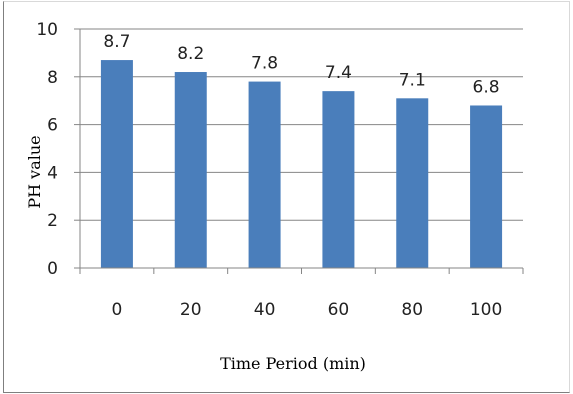  What do you see at coordinates (265, 310) in the screenshot?
I see `x-tick-label: 40` at bounding box center [265, 310].